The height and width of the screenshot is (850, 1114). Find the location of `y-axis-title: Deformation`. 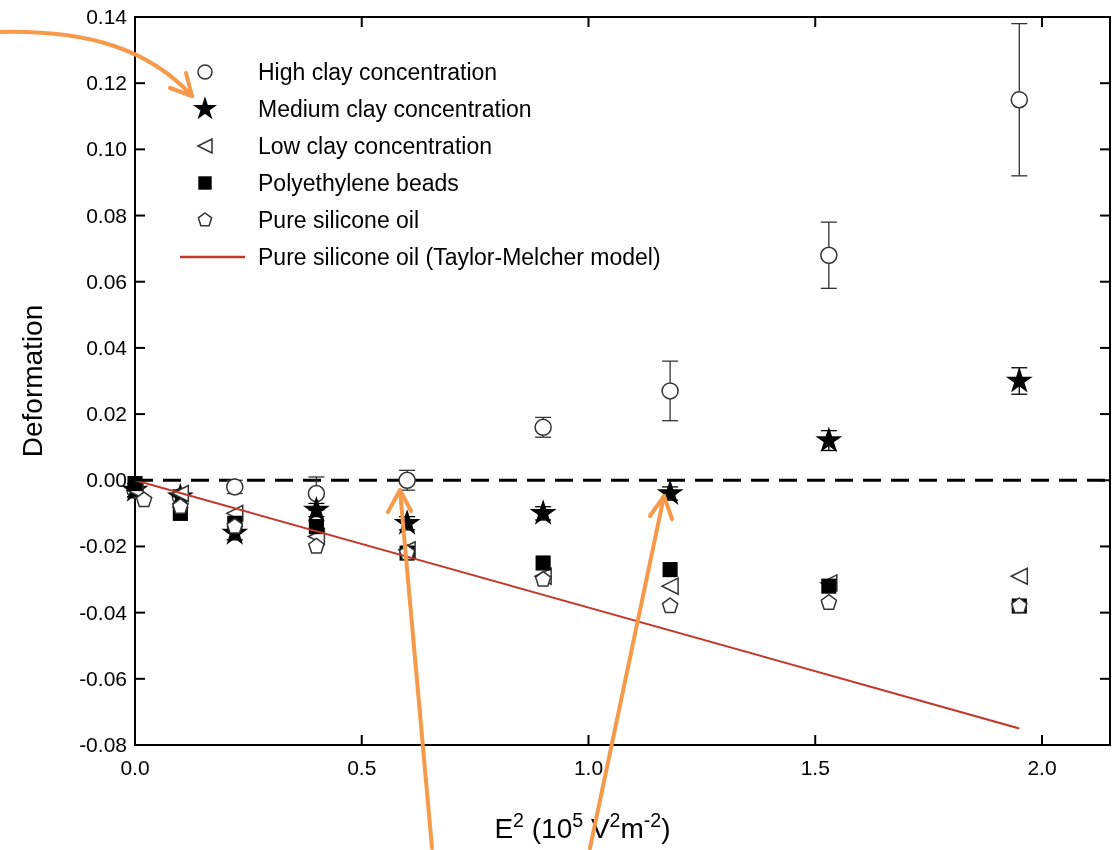

y-axis-title: Deformation is located at coordinates (32, 381).